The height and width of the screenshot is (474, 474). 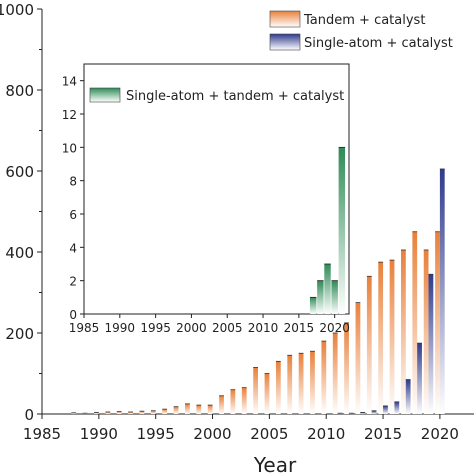 What do you see at coordinates (191, 328) in the screenshot?
I see `inset-x-tick-label: 2000` at bounding box center [191, 328].